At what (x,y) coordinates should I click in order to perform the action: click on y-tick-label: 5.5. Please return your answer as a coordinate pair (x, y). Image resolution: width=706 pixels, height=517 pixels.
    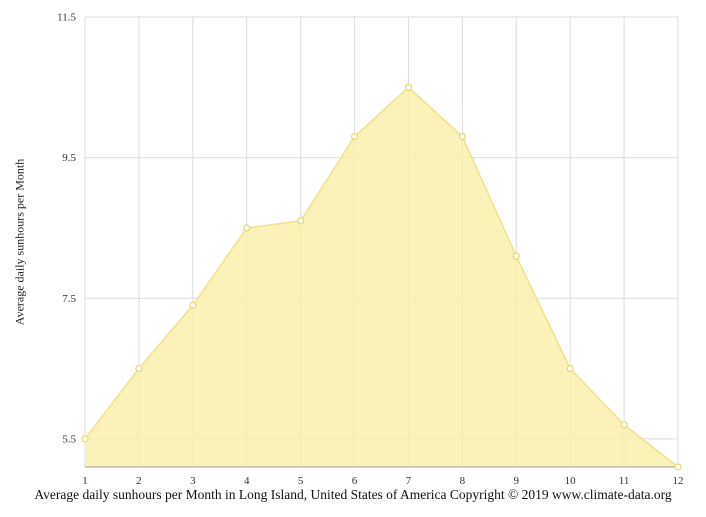
    Looking at the image, I should click on (69, 439).